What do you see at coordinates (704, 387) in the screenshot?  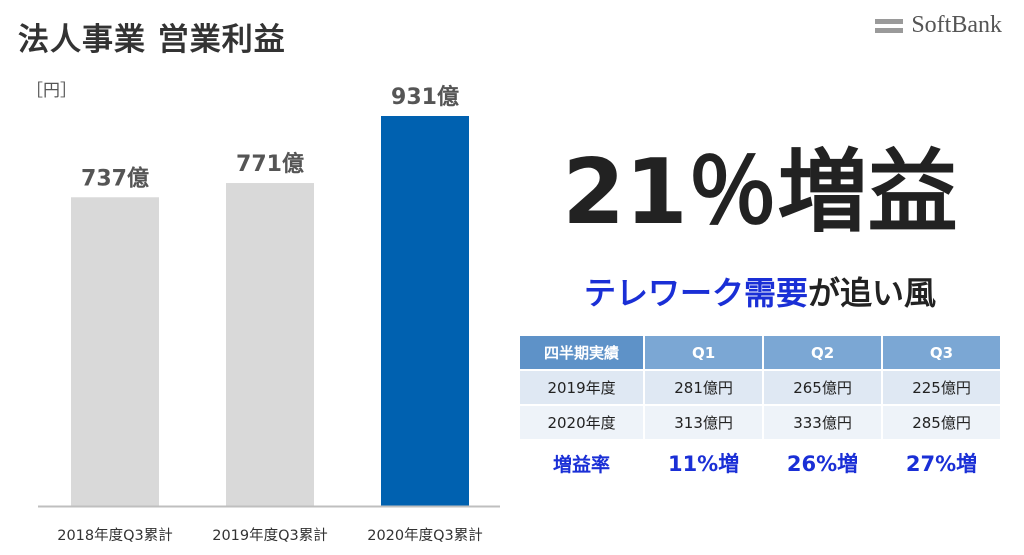 I see `table-cell: 281億円` at bounding box center [704, 387].